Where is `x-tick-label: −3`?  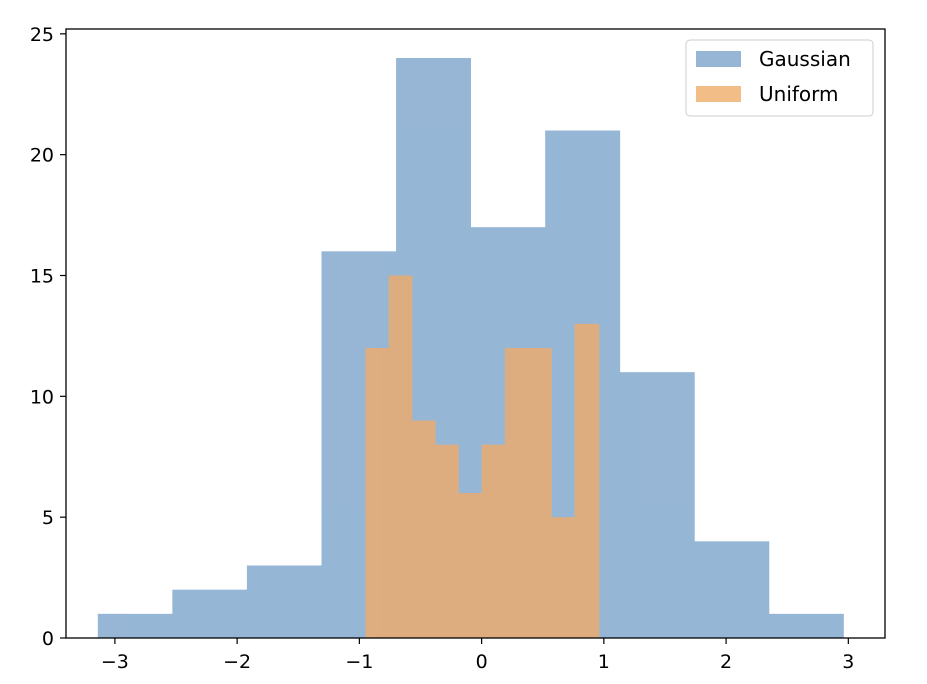 x-tick-label: −3 is located at coordinates (115, 662).